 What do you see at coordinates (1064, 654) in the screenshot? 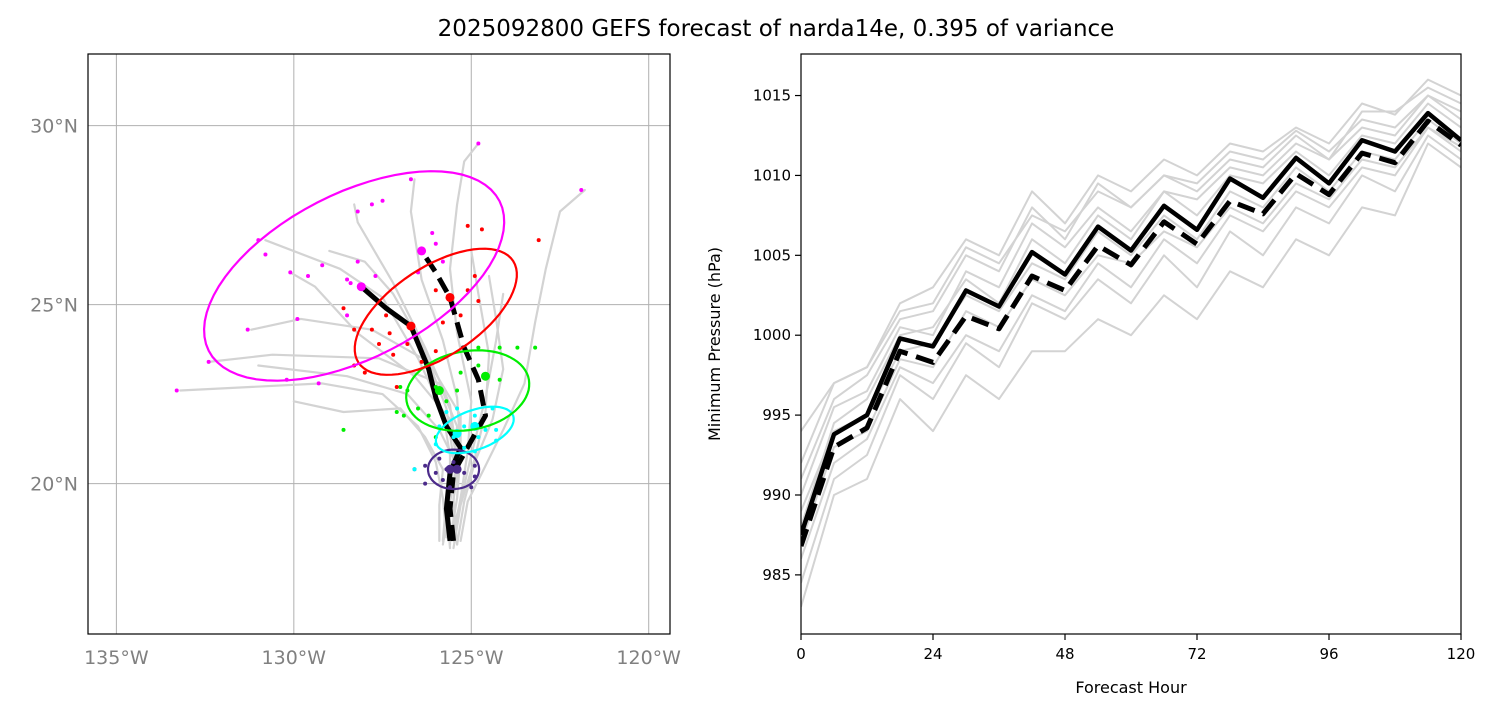
I see `x-tick-label: 48` at bounding box center [1064, 654].